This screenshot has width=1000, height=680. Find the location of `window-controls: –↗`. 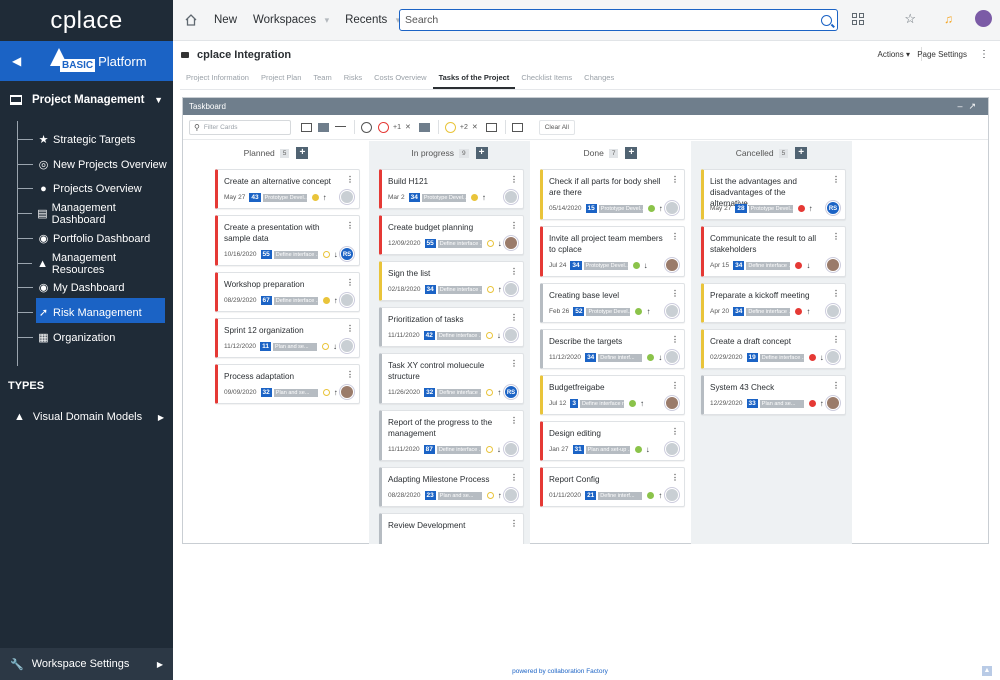

window-controls: –↗ is located at coordinates (969, 106).